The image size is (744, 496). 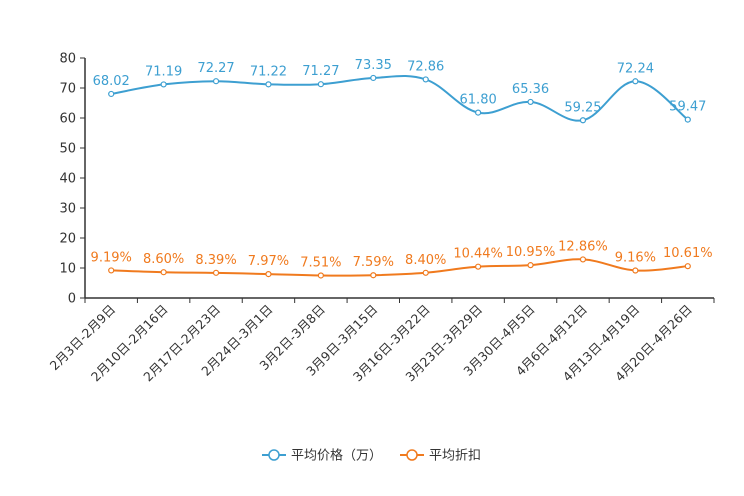 I want to click on data-label: 65.36, so click(x=530, y=89).